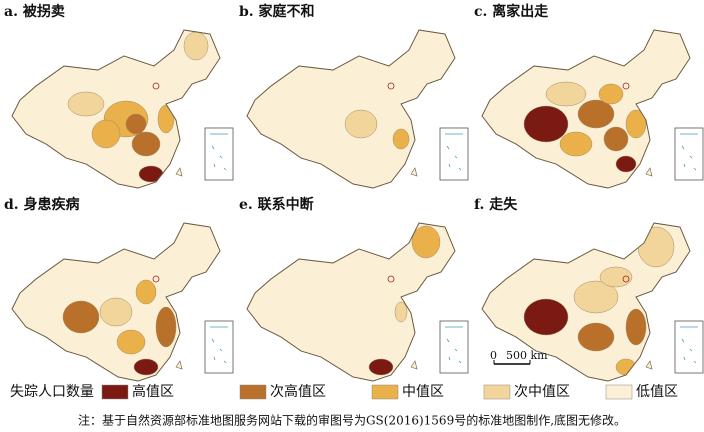  What do you see at coordinates (493, 355) in the screenshot?
I see `scale-start: 0` at bounding box center [493, 355].